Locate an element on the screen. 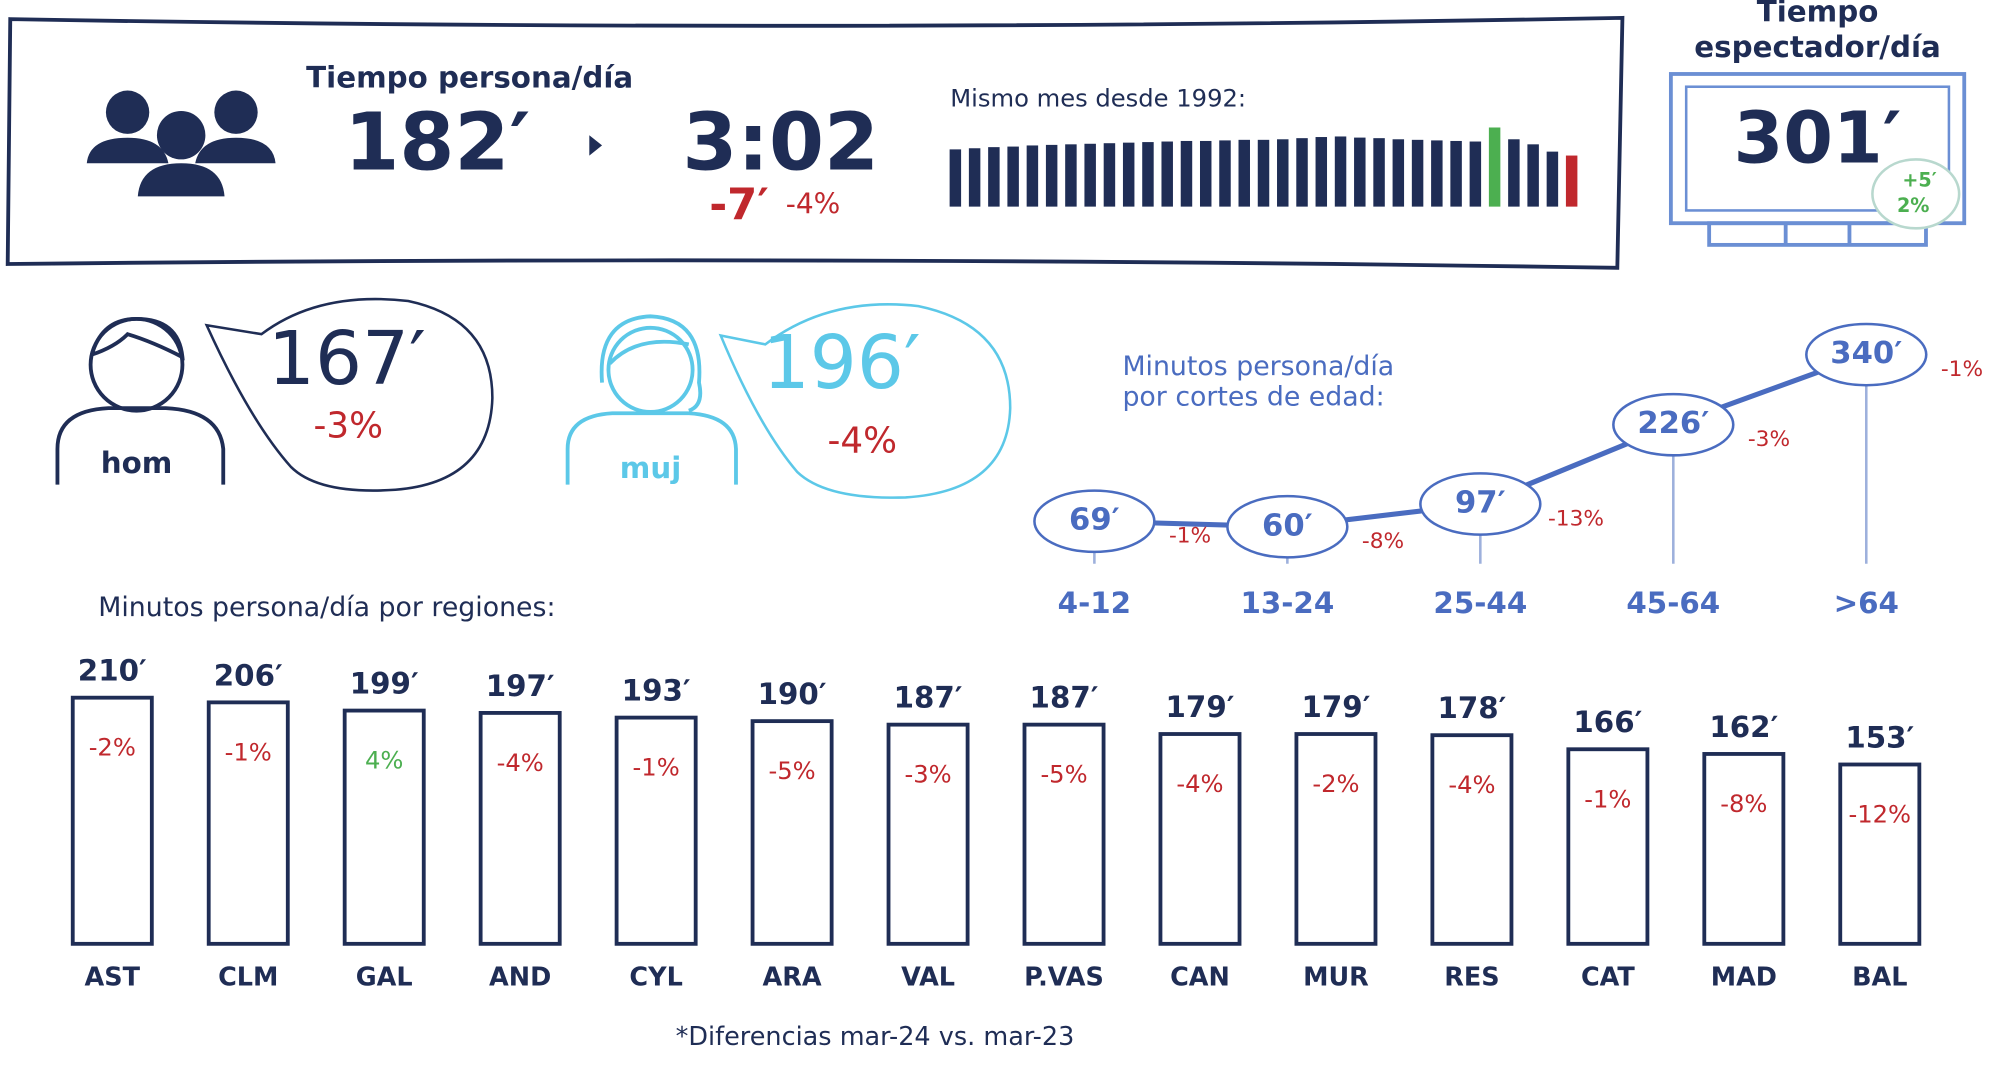 The image size is (2000, 1065). footnote: *Diferencias mar-24 vs. mar-23 is located at coordinates (875, 1037).